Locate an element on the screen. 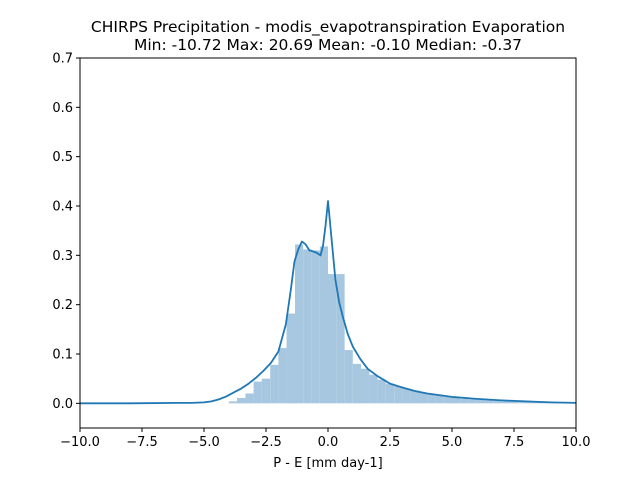  x-tick-label: 0.0 is located at coordinates (328, 442).